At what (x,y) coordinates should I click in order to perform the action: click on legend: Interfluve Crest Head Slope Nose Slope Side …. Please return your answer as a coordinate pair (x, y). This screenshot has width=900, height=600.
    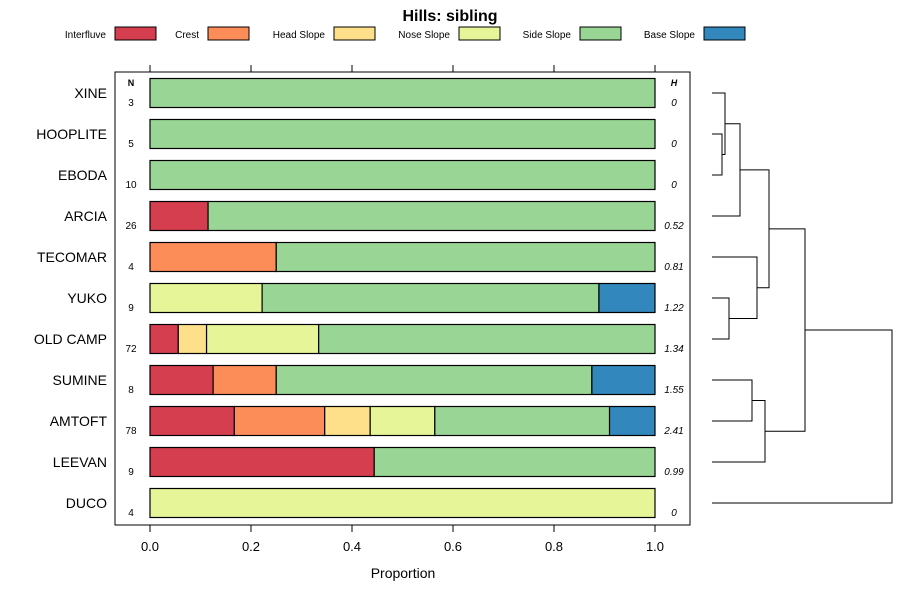
    Looking at the image, I should click on (405, 33).